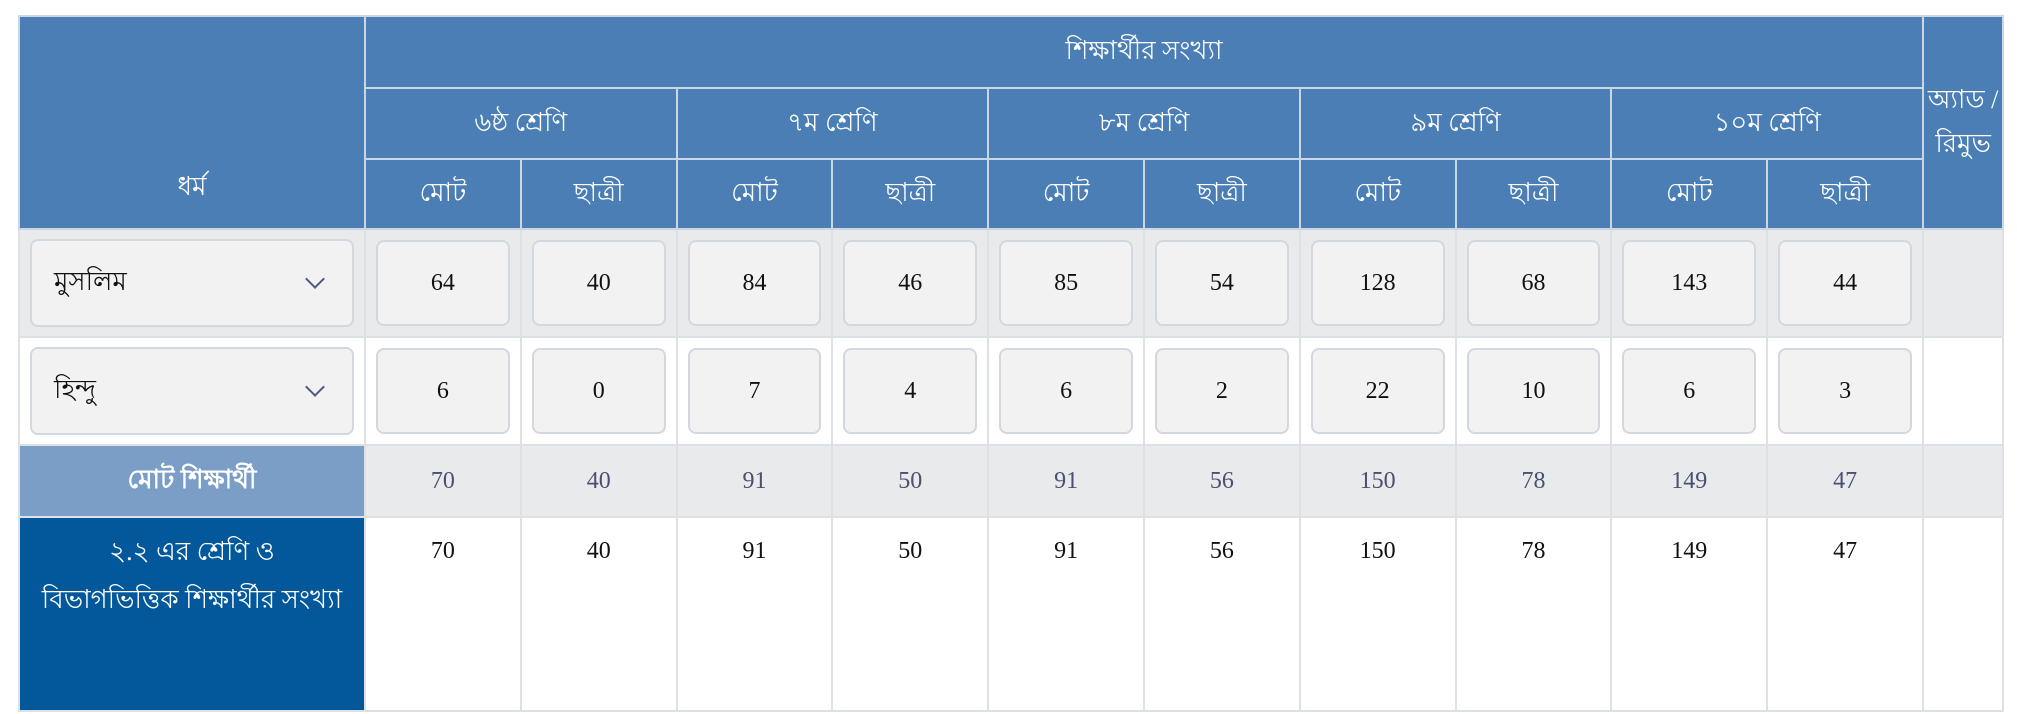 The image size is (2017, 714). What do you see at coordinates (832, 123) in the screenshot?
I see `class-header: ৭ম শ্রেণি` at bounding box center [832, 123].